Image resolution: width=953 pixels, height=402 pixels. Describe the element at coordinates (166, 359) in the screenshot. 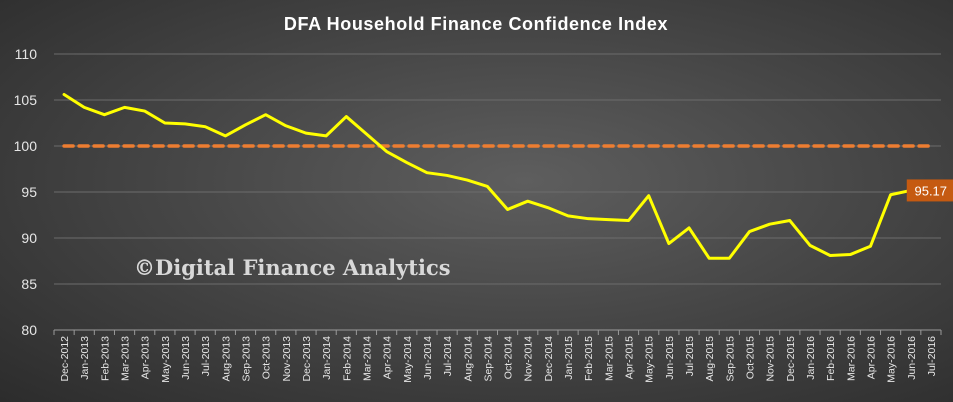

I see `x-tick-label: May-2013` at that location.